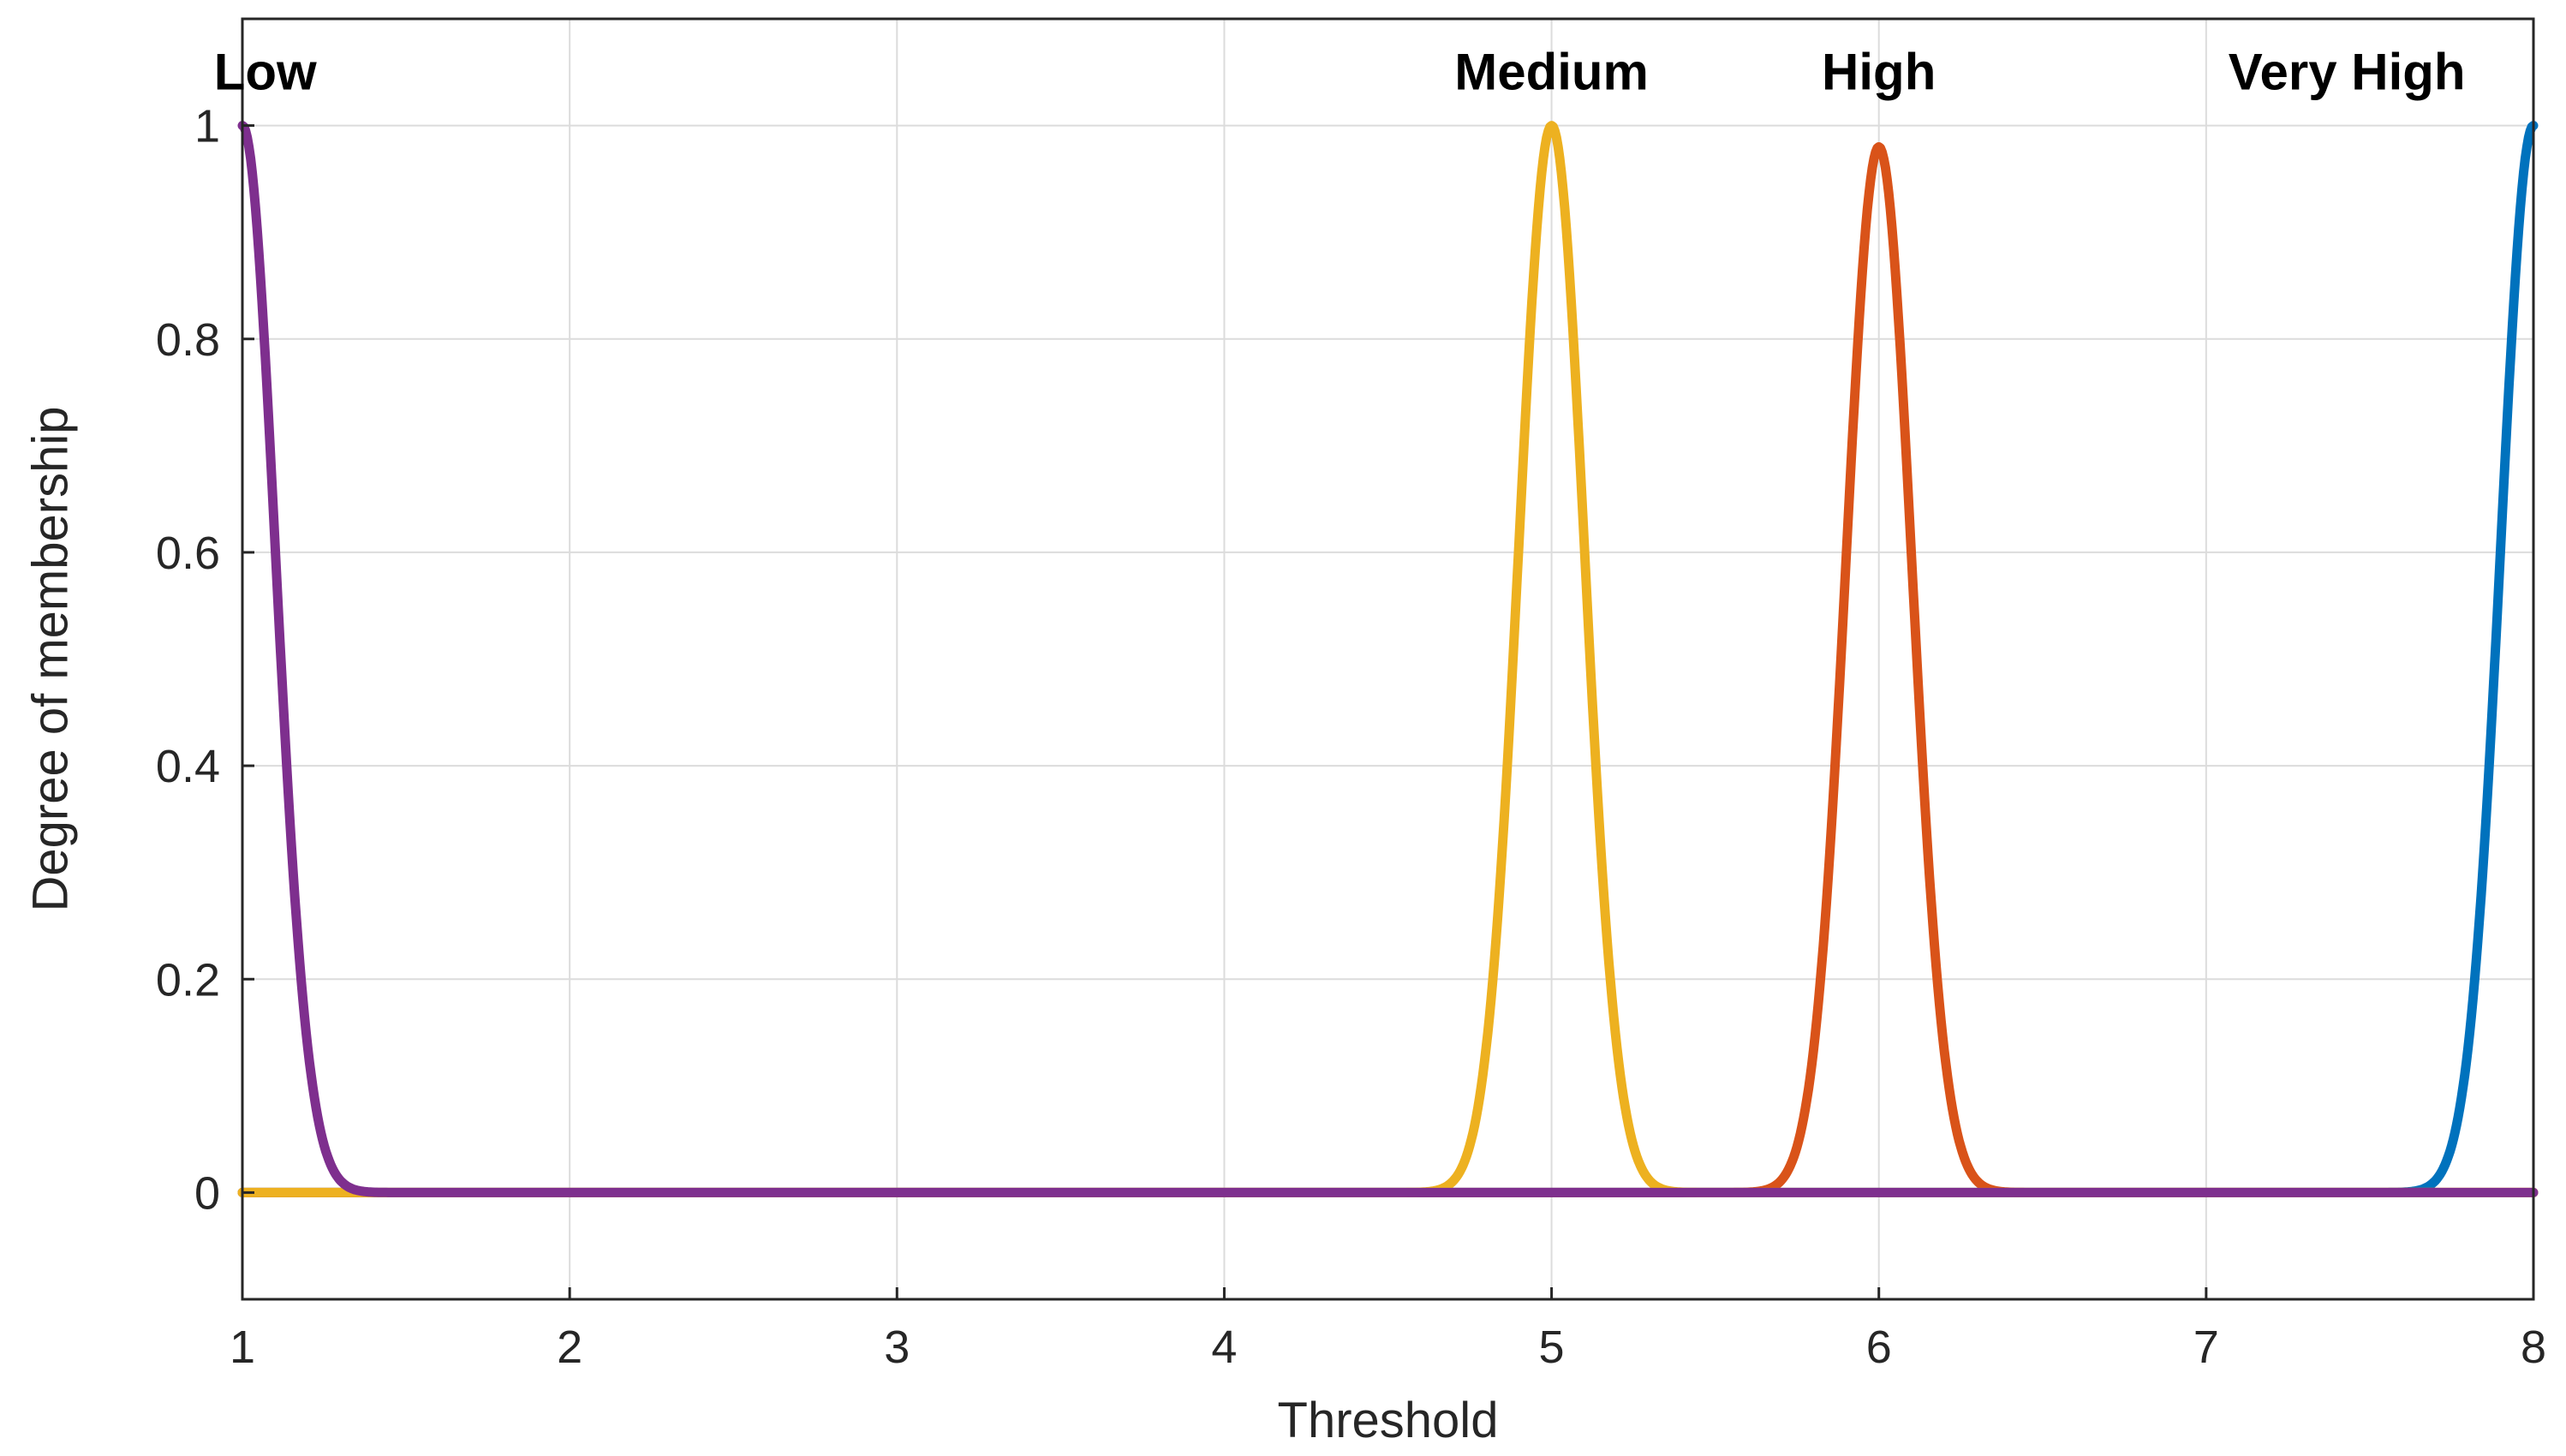 The height and width of the screenshot is (1456, 2566). I want to click on y-tick-label-0: 0, so click(207, 1193).